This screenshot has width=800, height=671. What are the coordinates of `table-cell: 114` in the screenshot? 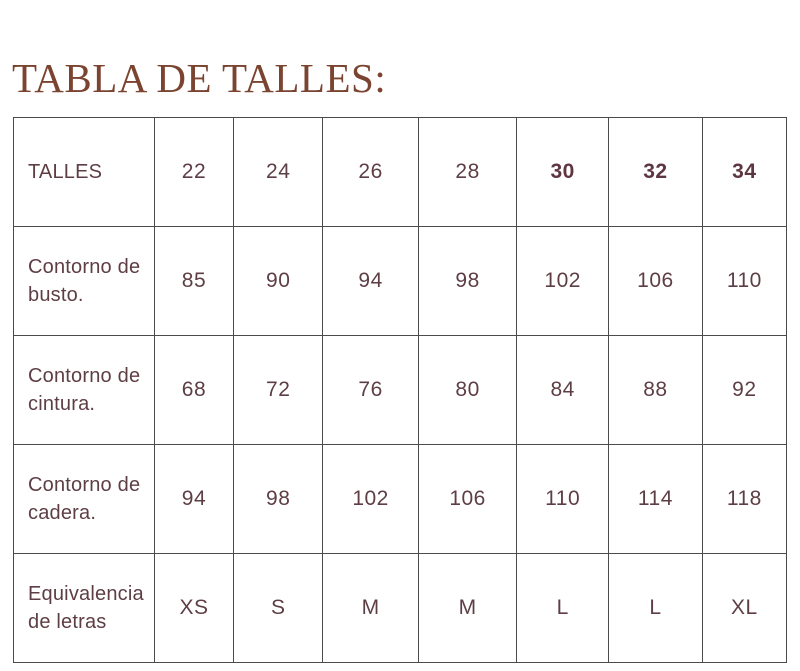 It's located at (655, 499).